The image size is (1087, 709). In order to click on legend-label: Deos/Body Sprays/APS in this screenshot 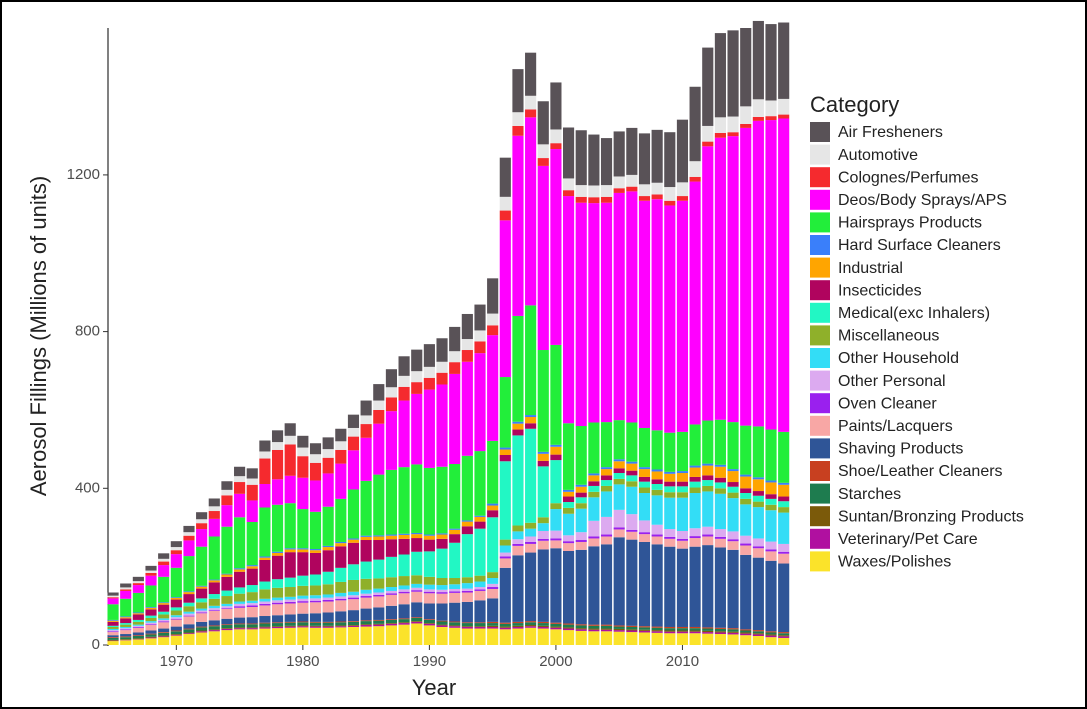, I will do `click(922, 200)`.